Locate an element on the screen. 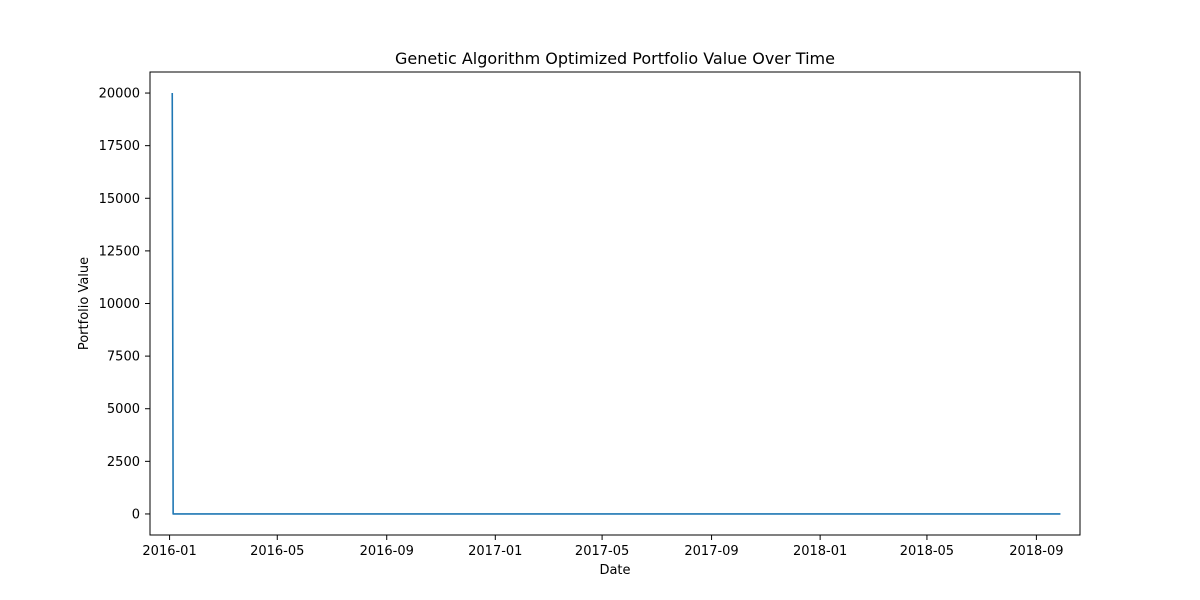  x-tick-label: 2017-09 is located at coordinates (711, 551).